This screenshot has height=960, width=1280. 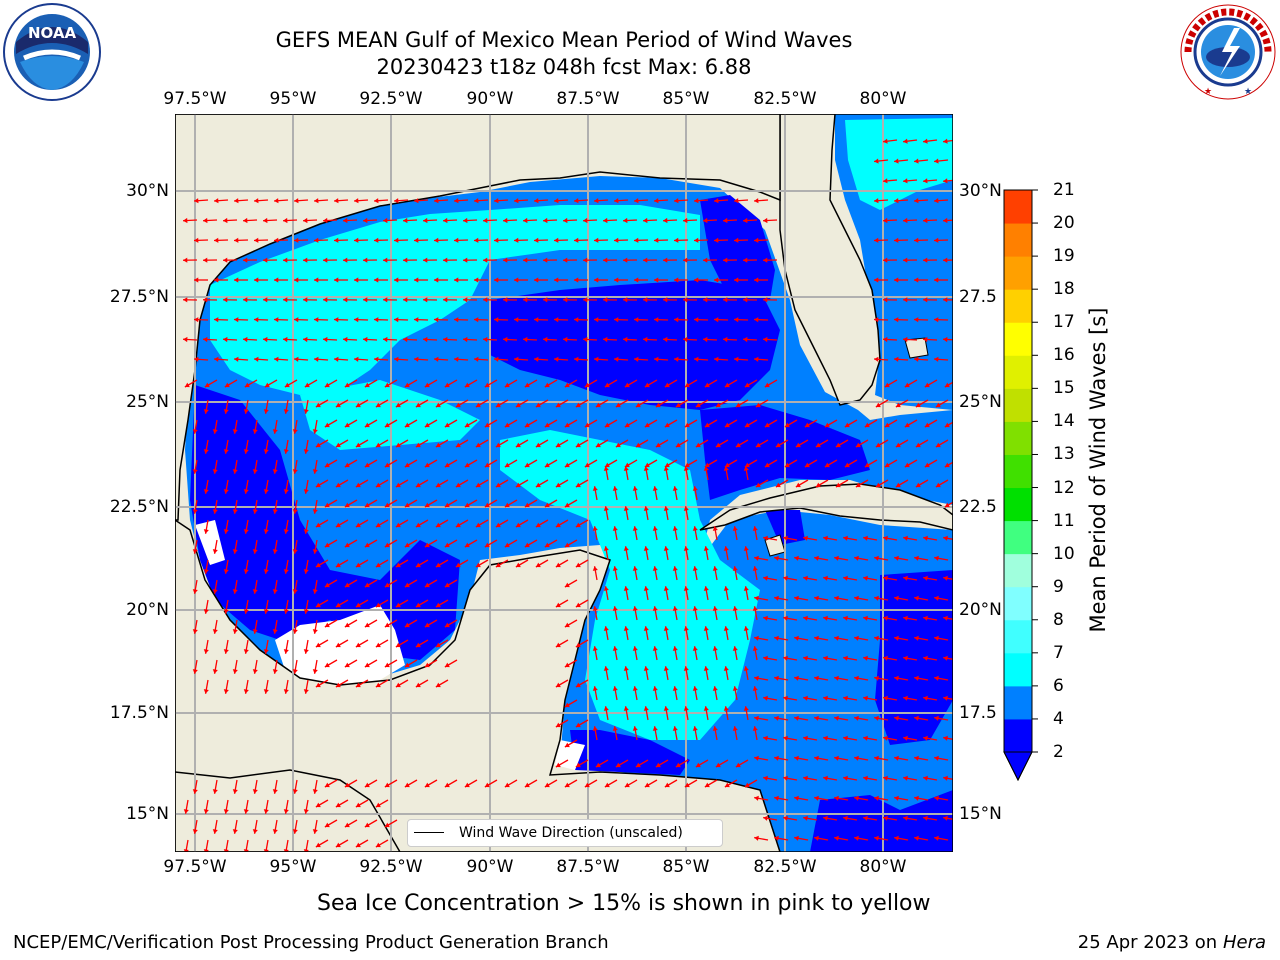 I want to click on colorbar-tick-label: 21, so click(x=1064, y=190).